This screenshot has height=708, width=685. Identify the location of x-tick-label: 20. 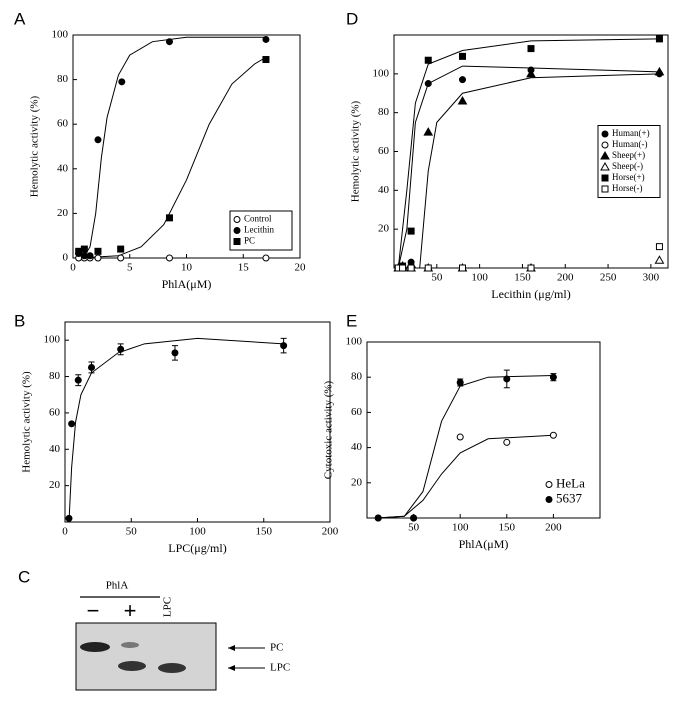
(301, 268).